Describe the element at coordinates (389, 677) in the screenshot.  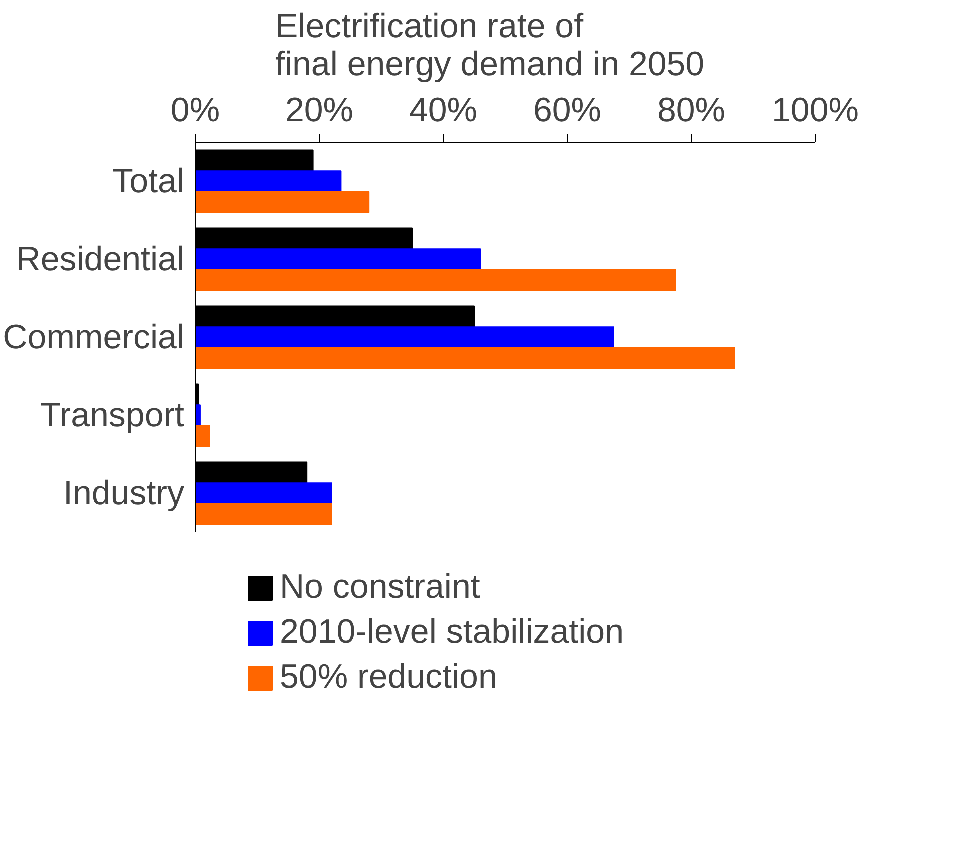
I see `legend-label: 50% reduction` at that location.